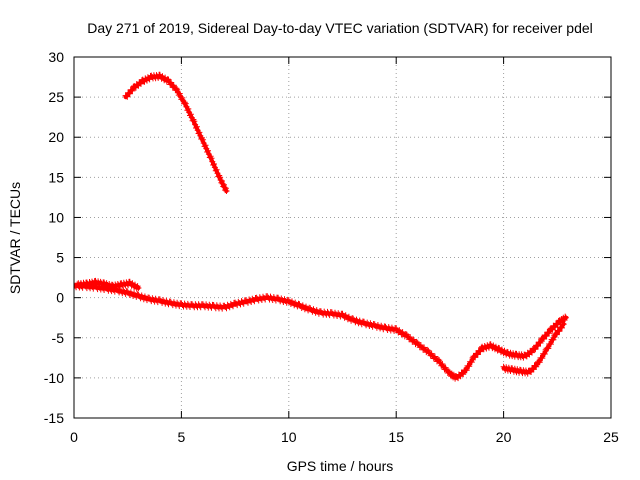 Image resolution: width=640 pixels, height=480 pixels. I want to click on x-tick-label: 20, so click(504, 437).